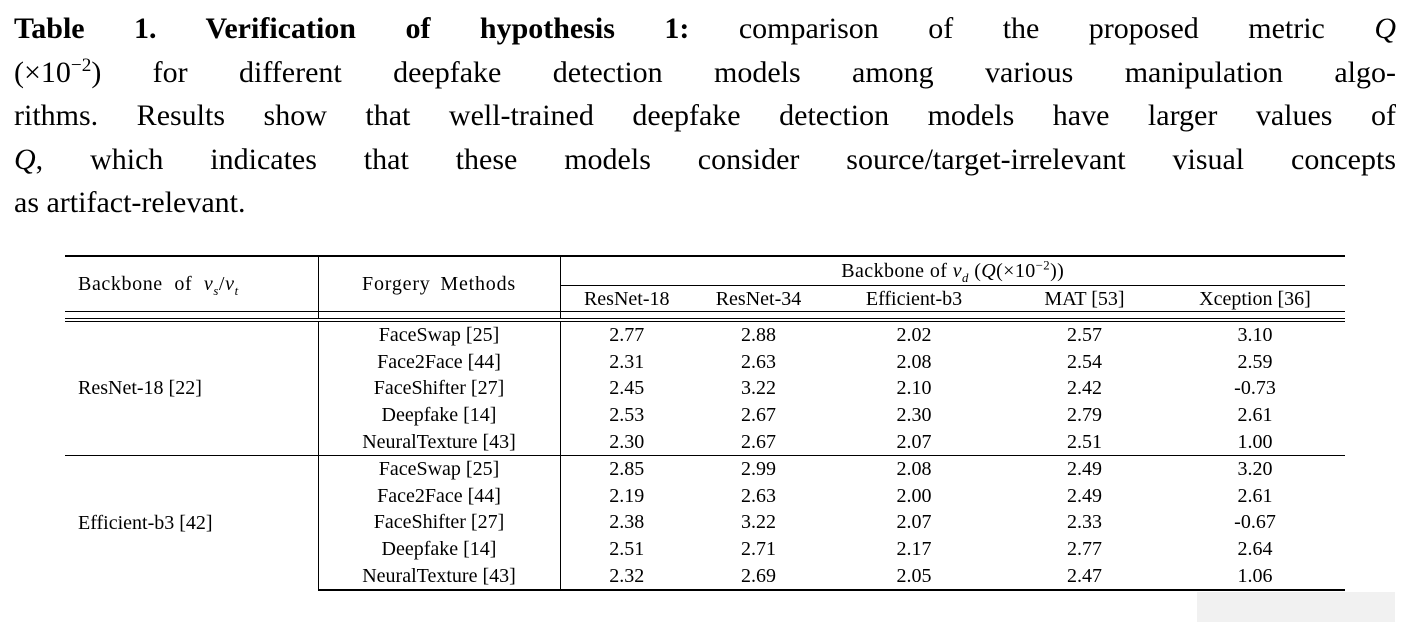  Describe the element at coordinates (1084, 388) in the screenshot. I see `value-cell: 2.42` at that location.